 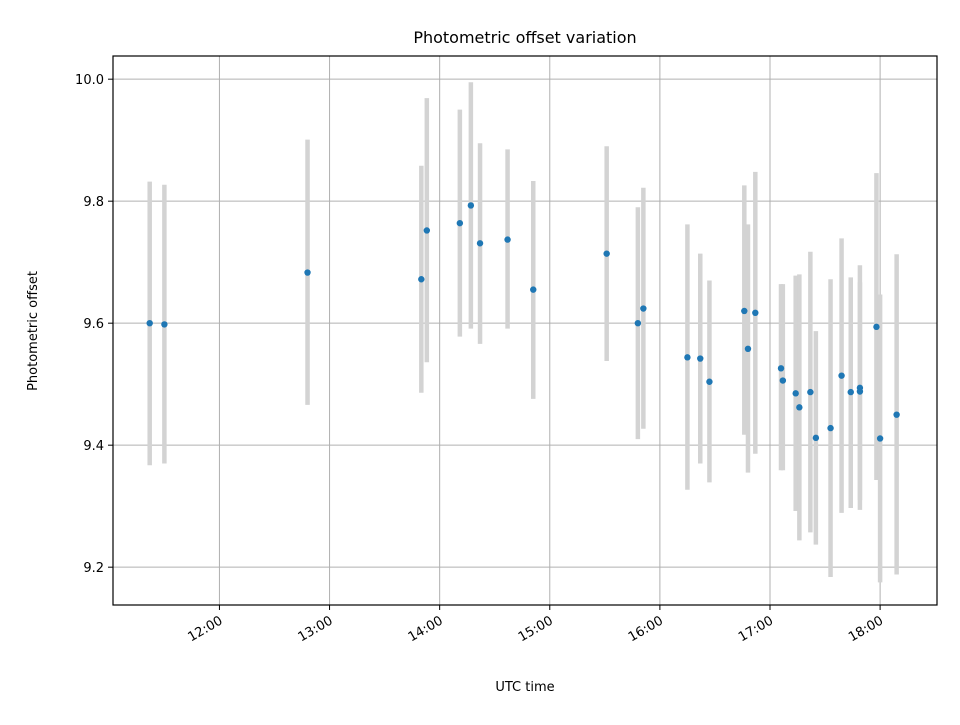 What do you see at coordinates (524, 687) in the screenshot?
I see `x-axis-label: UTC time` at bounding box center [524, 687].